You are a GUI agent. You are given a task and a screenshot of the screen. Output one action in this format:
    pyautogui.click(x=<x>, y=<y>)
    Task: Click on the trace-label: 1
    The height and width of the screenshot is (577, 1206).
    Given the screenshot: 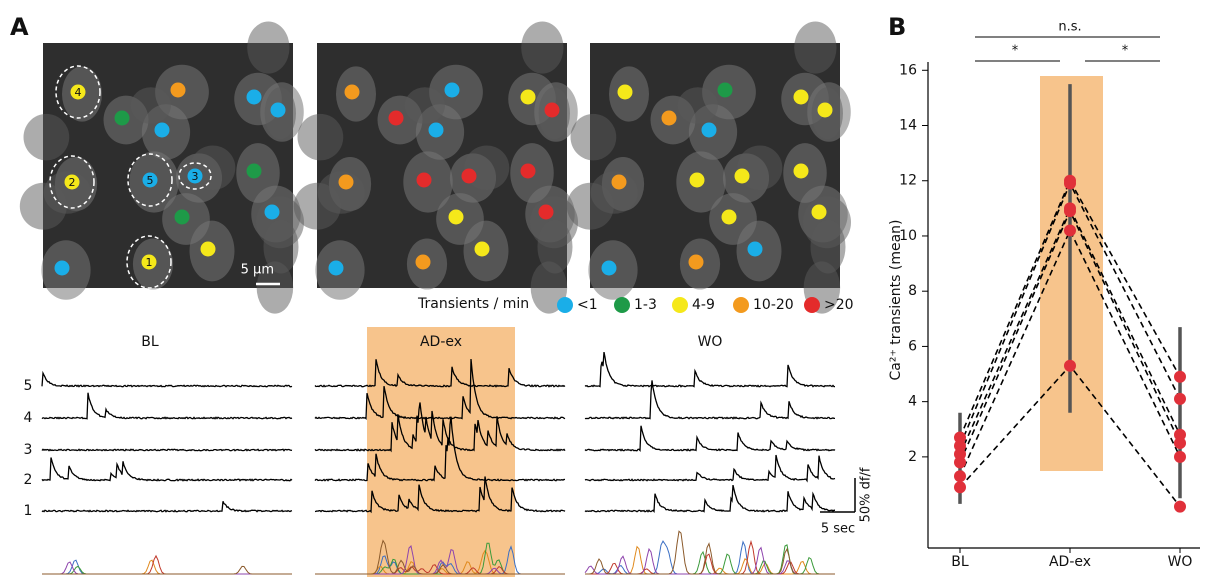 What is the action you would take?
    pyautogui.click(x=28, y=511)
    